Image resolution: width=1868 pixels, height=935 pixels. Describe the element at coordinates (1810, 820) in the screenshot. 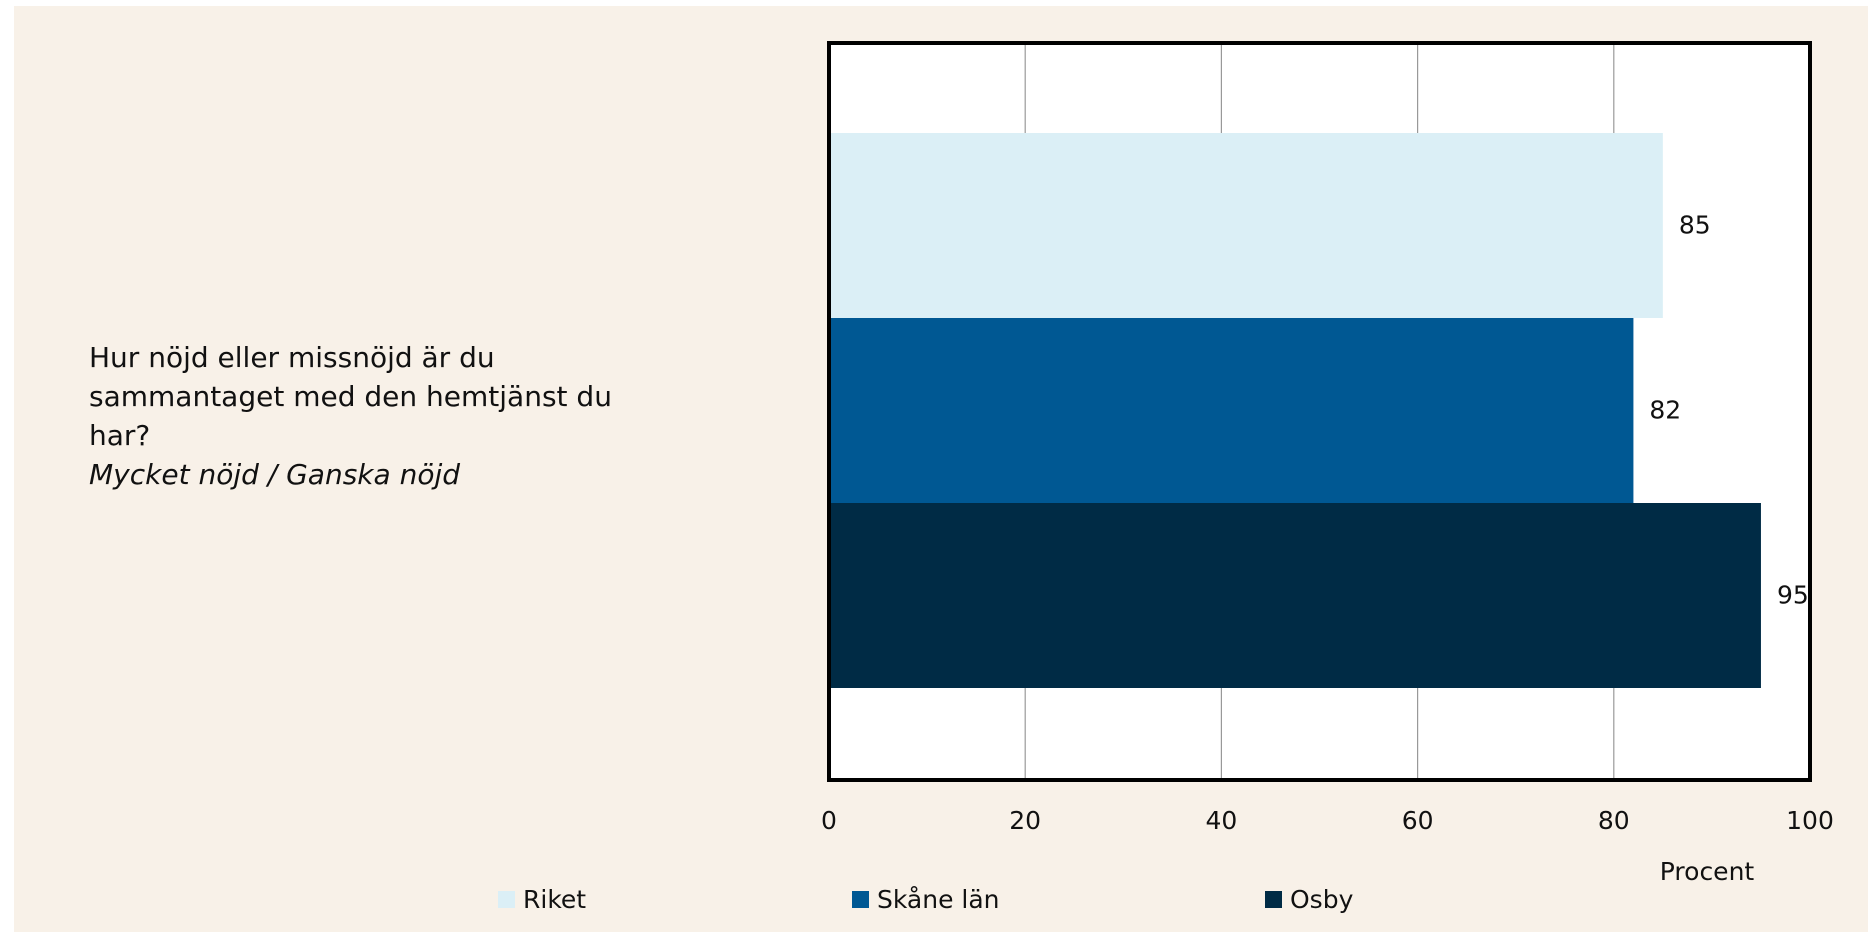

I see `x-tick-label: 100` at that location.